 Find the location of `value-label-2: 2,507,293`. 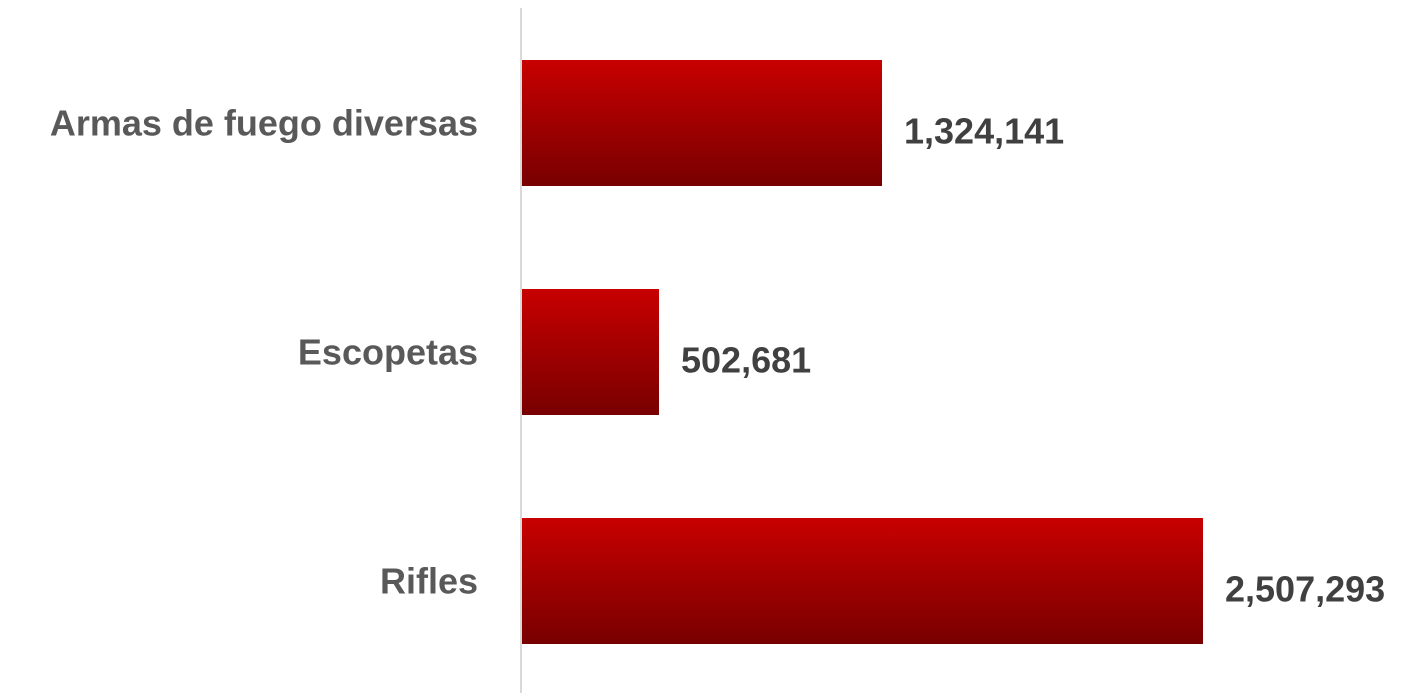

value-label-2: 2,507,293 is located at coordinates (1305, 589).